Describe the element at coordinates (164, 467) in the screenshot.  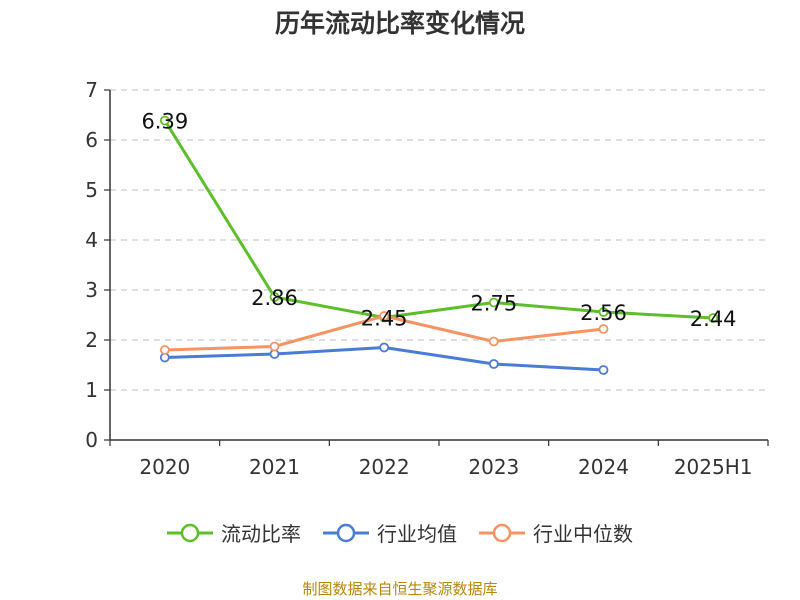
I see `x-tick-label: 2020` at that location.